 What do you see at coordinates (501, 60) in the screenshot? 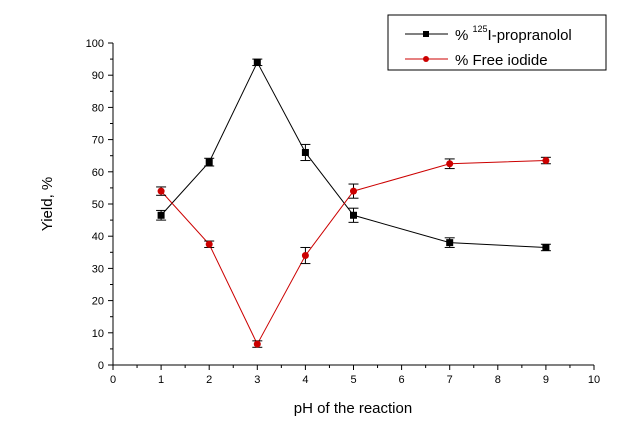
I see `legend-label-free-iodide: % Free iodide` at bounding box center [501, 60].